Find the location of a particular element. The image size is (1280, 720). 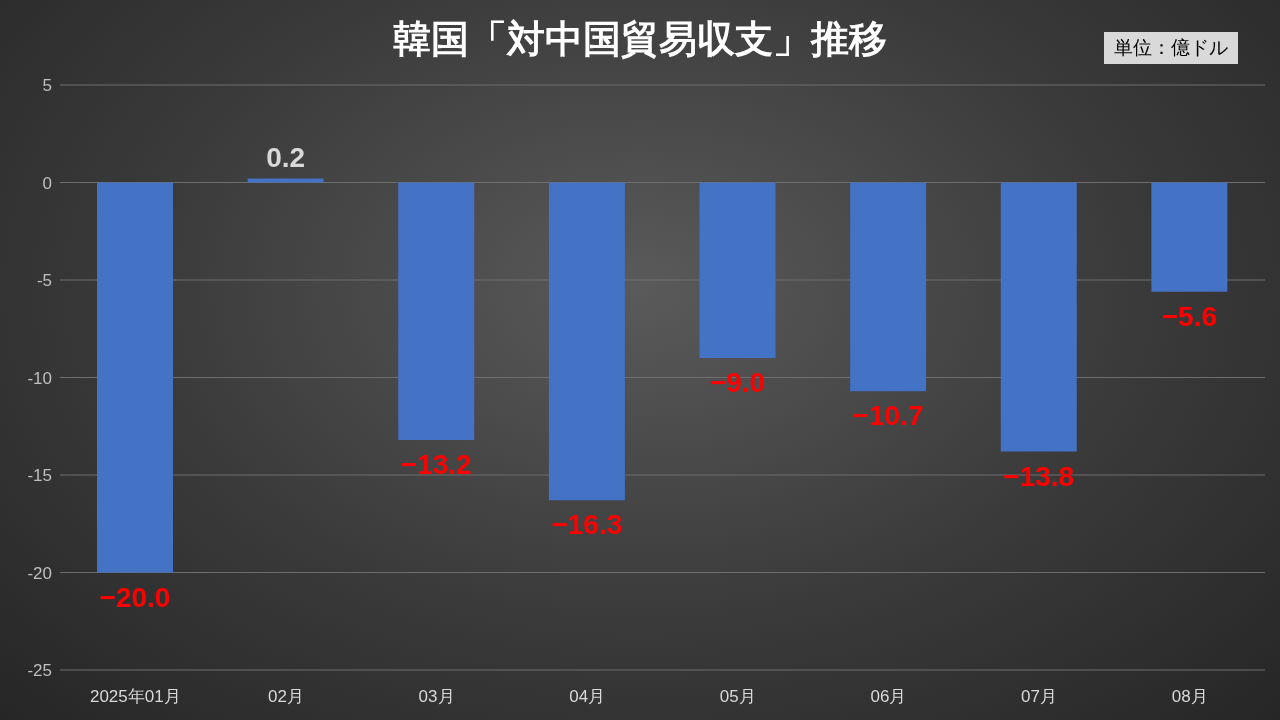

x-tick-label: 08月 is located at coordinates (1189, 697).